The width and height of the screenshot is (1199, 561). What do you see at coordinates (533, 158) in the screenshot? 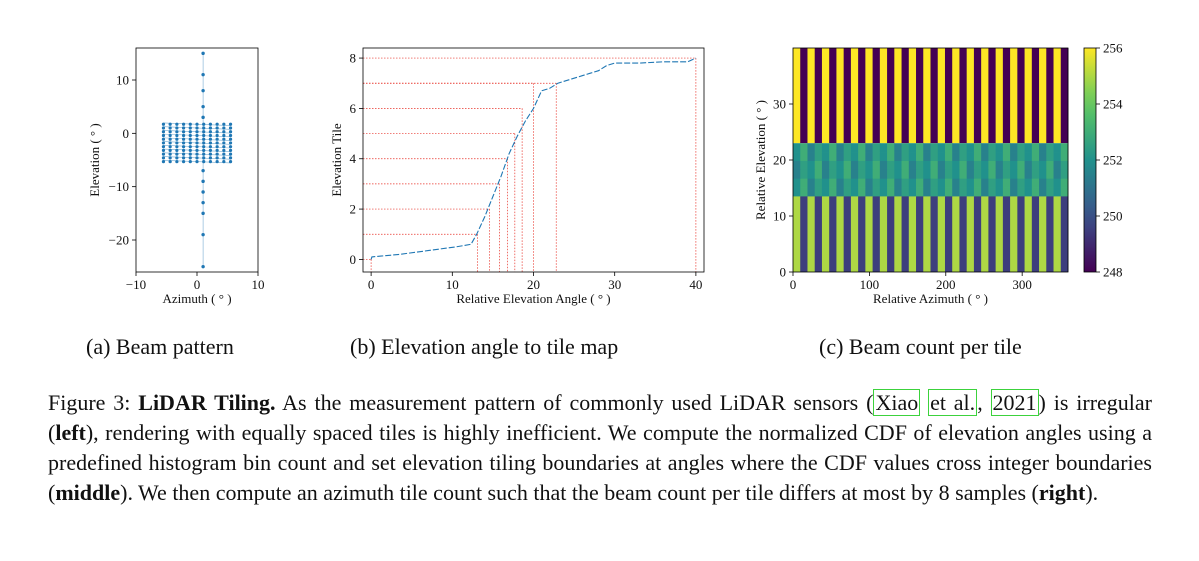
I see `panel-b-cdf-line` at bounding box center [533, 158].